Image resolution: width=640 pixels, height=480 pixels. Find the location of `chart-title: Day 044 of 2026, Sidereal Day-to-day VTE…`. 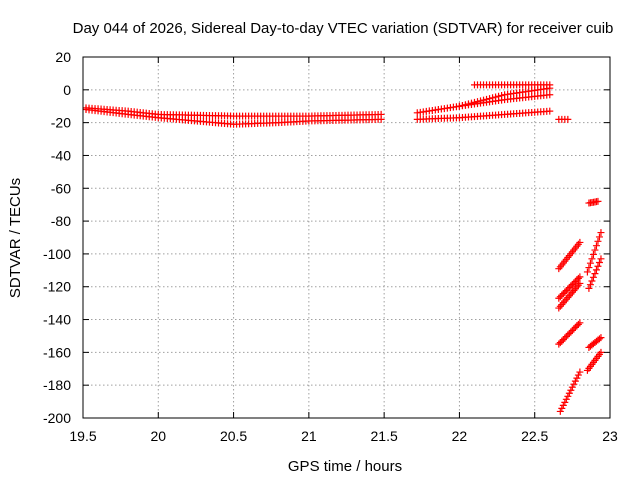

chart-title: Day 044 of 2026, Sidereal Day-to-day VTE… is located at coordinates (343, 28).